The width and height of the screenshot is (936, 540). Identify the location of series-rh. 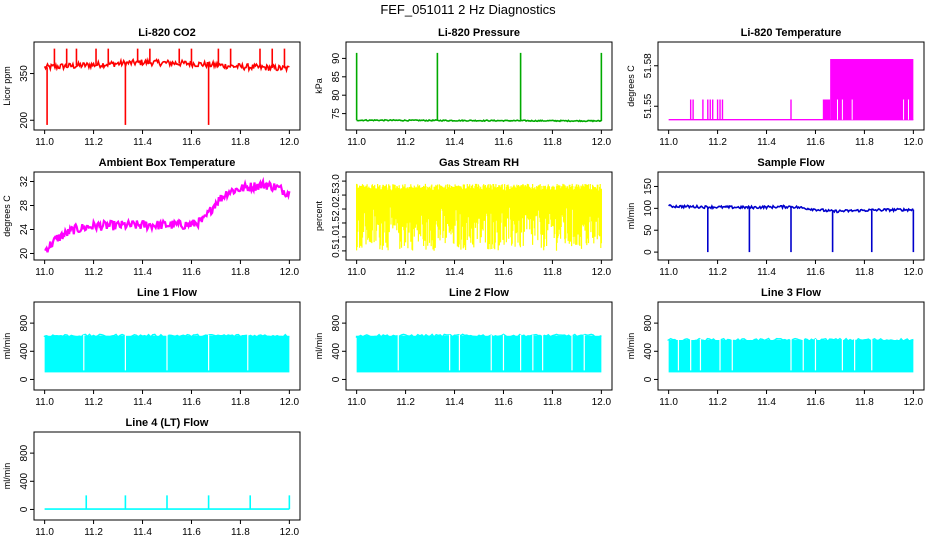
(479, 217).